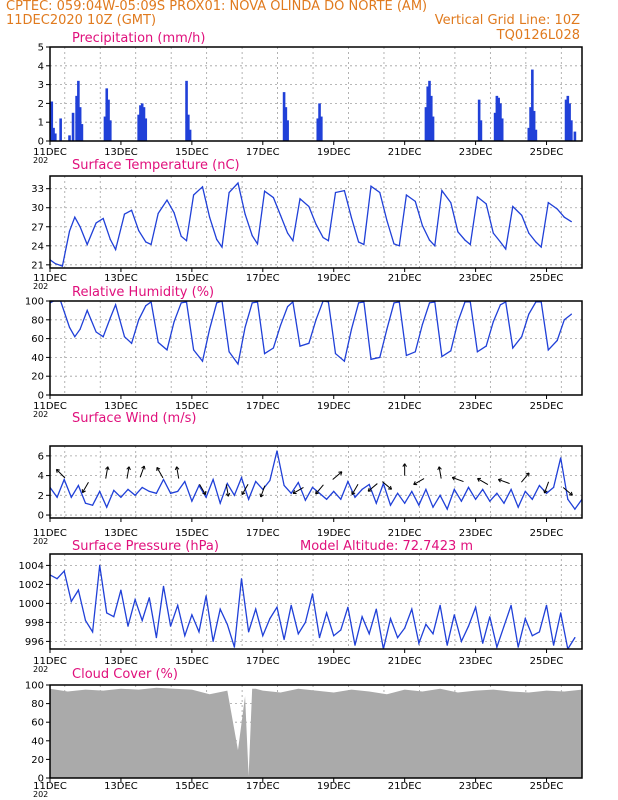 This screenshot has height=800, width=618. I want to click on y-tick-label: 24, so click(37, 246).